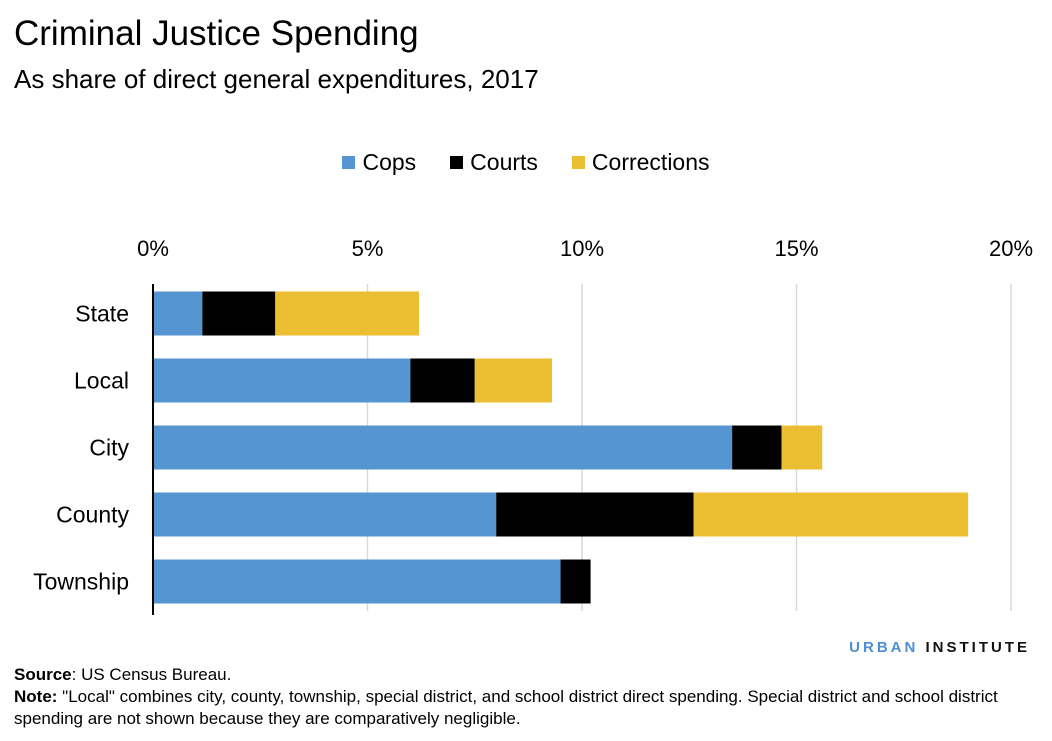  I want to click on source-text: : US Census Bureau., so click(151, 674).